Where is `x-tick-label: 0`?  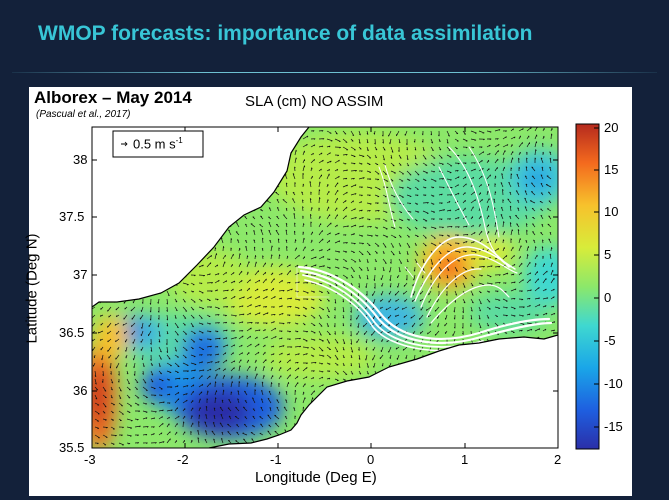
x-tick-label: 0 is located at coordinates (371, 459).